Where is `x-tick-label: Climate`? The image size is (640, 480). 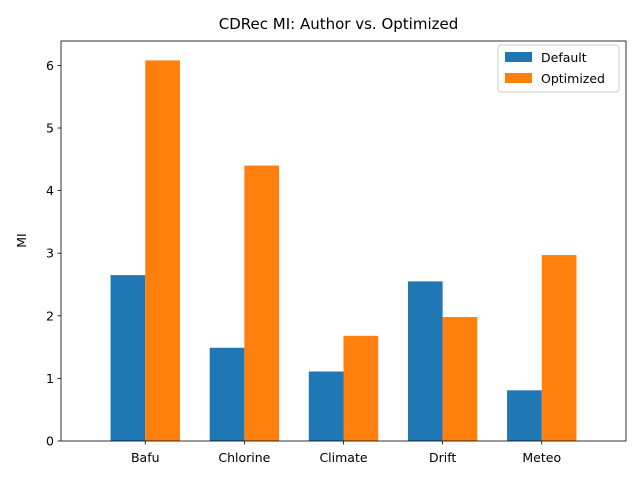 x-tick-label: Climate is located at coordinates (343, 457).